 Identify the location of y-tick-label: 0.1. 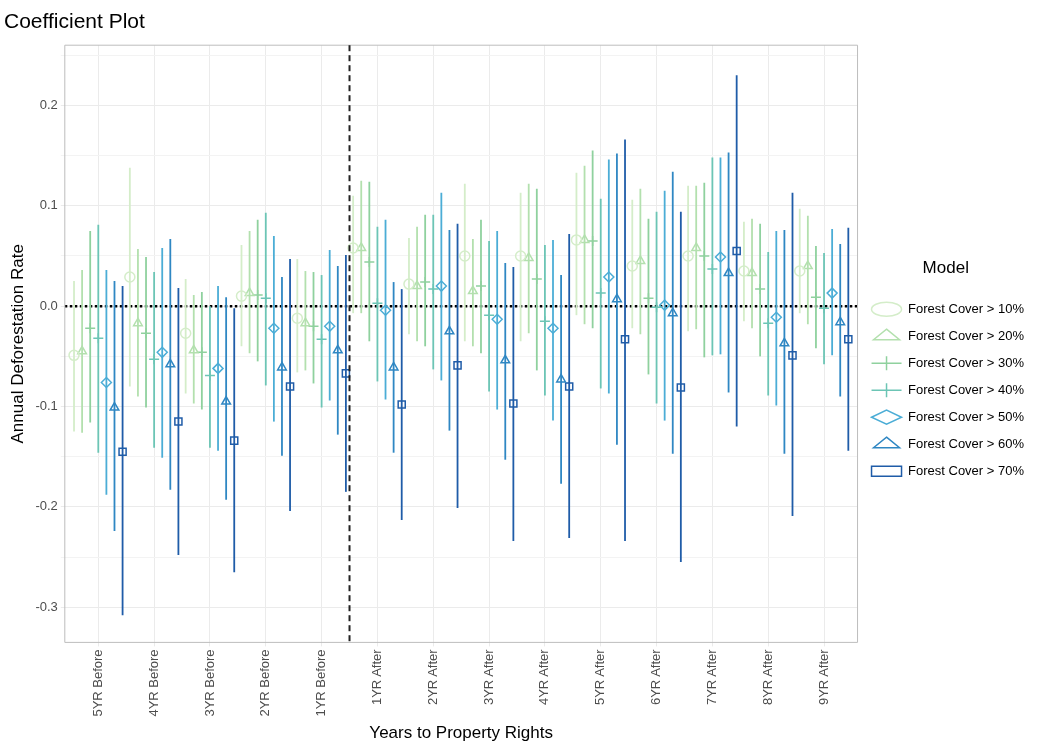
(48, 205).